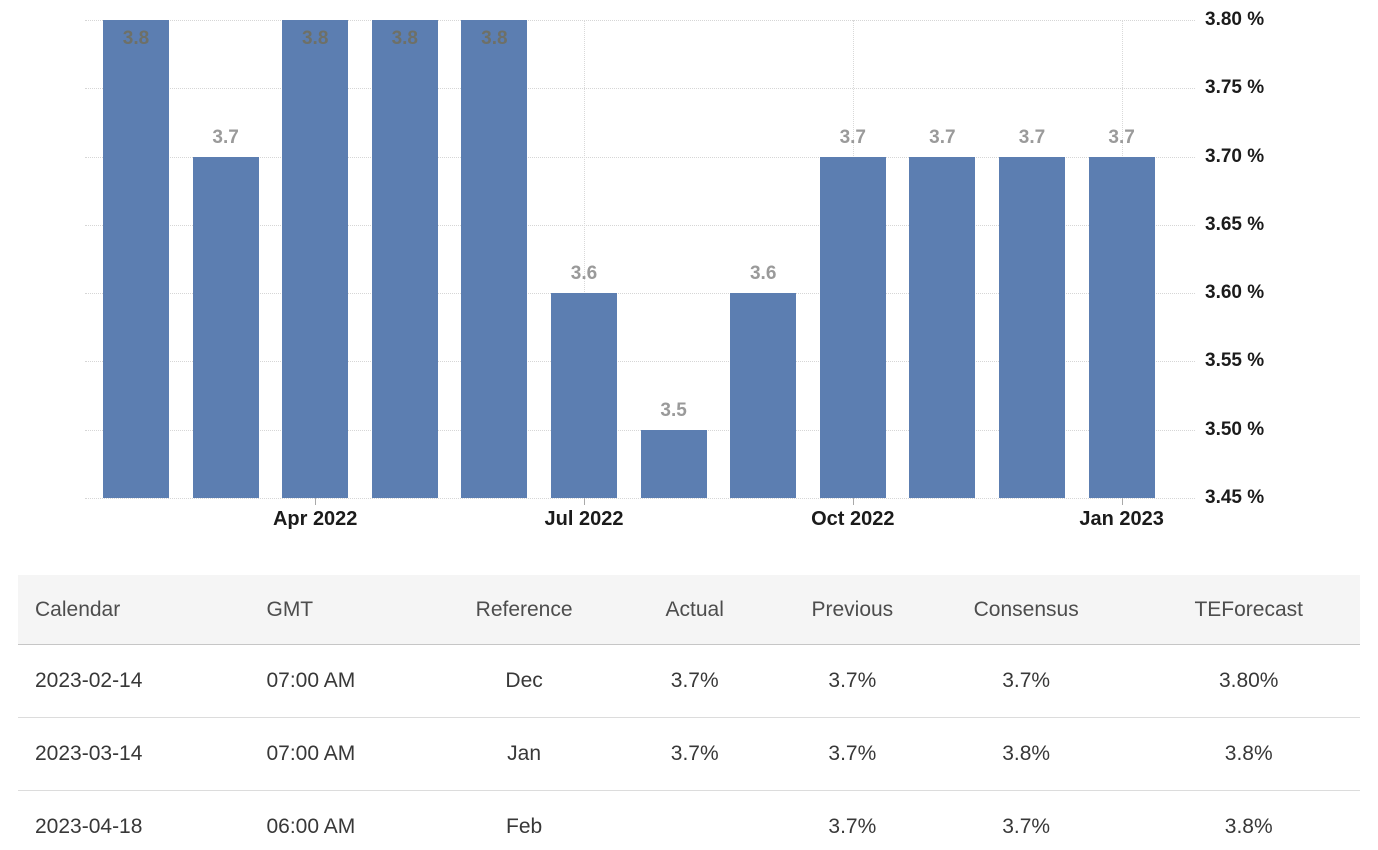 Image resolution: width=1378 pixels, height=850 pixels. Describe the element at coordinates (694, 610) in the screenshot. I see `column-header-actual: Actual` at that location.